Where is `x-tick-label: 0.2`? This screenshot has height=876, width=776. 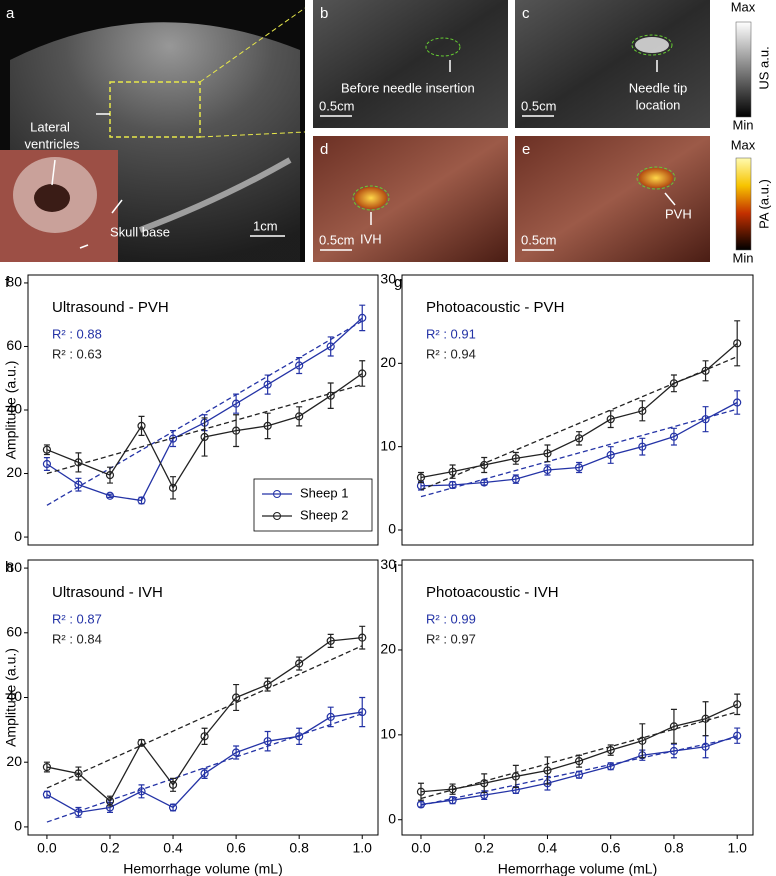
x-tick-label: 0.2 is located at coordinates (110, 848).